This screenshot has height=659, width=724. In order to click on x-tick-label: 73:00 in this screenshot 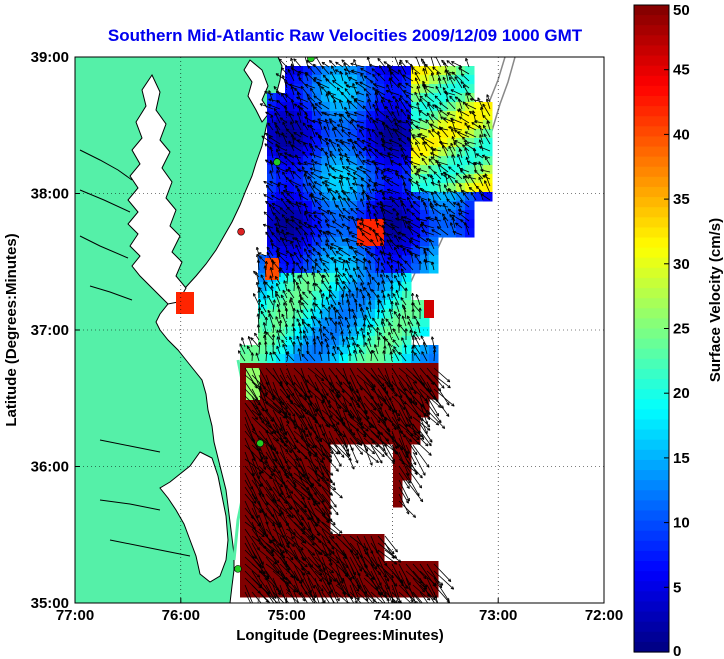, I will do `click(498, 615)`.